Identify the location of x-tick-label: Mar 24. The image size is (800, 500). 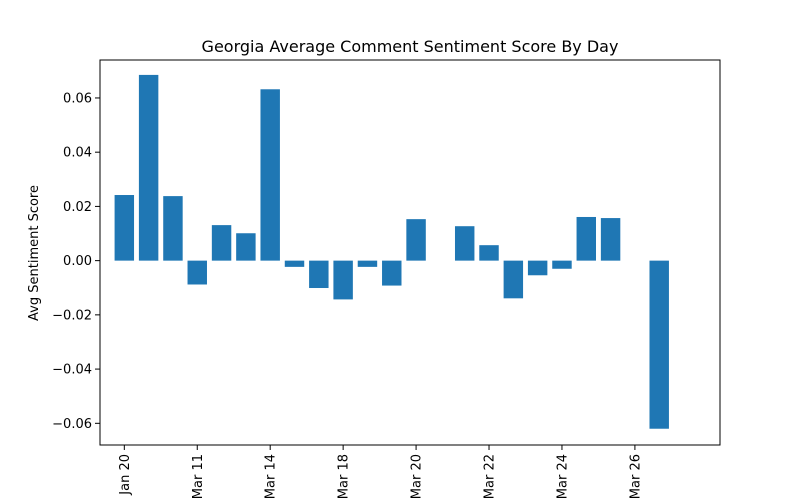
(562, 476).